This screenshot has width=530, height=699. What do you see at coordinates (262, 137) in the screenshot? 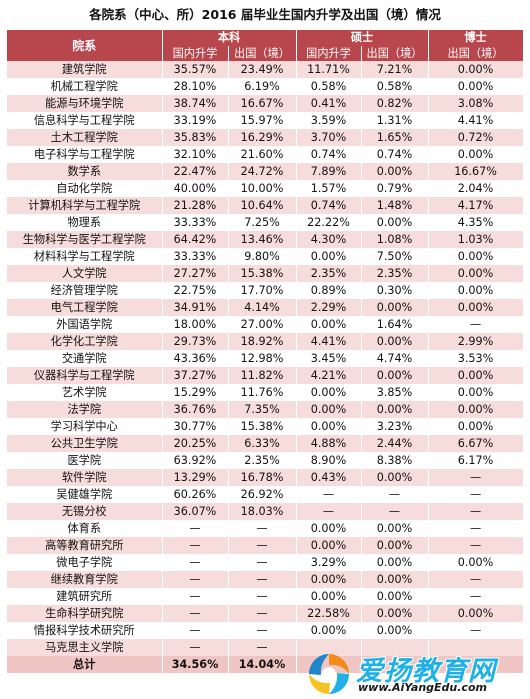
I see `rate-cell: 16.29%` at bounding box center [262, 137].